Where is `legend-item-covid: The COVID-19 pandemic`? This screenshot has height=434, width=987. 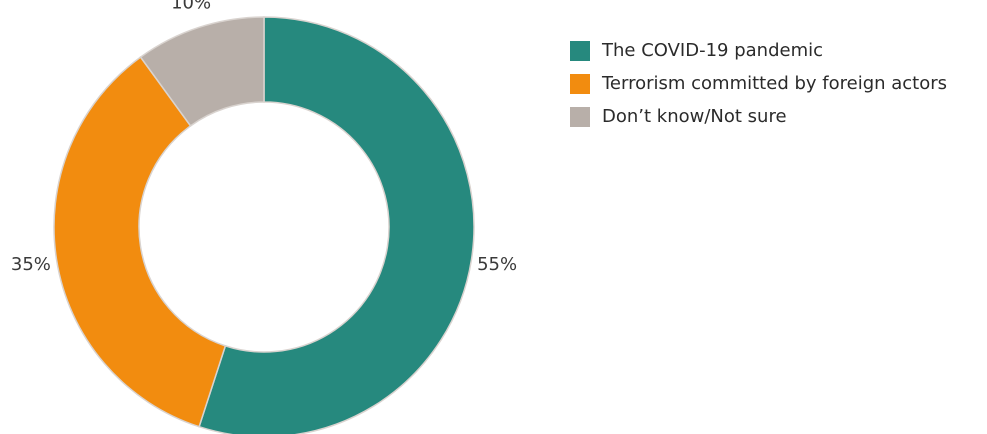
legend-item-covid: The COVID-19 pandemic is located at coordinates (758, 50).